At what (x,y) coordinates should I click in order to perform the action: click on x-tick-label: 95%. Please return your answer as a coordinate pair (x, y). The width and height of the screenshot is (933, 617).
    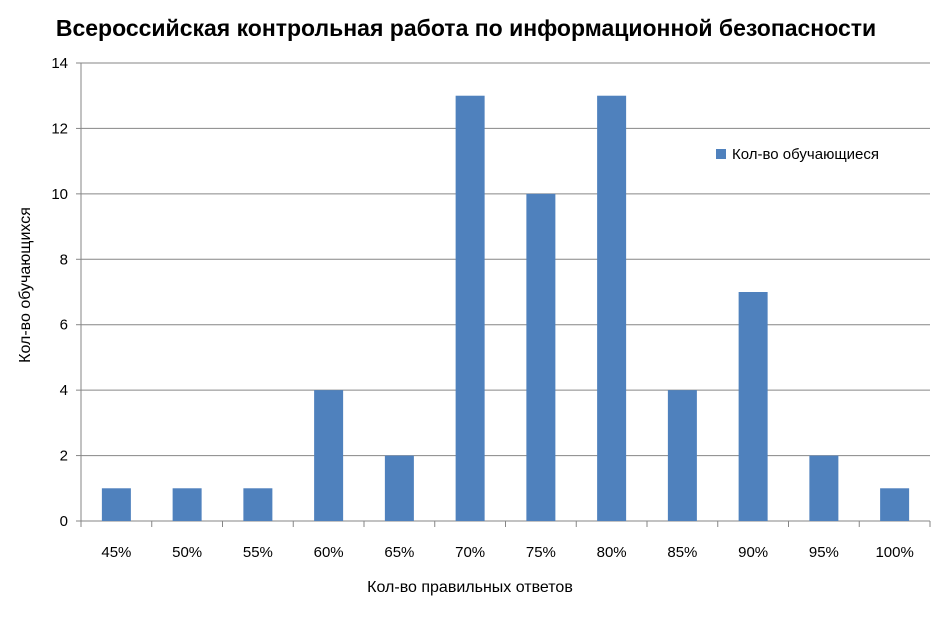
    Looking at the image, I should click on (824, 552).